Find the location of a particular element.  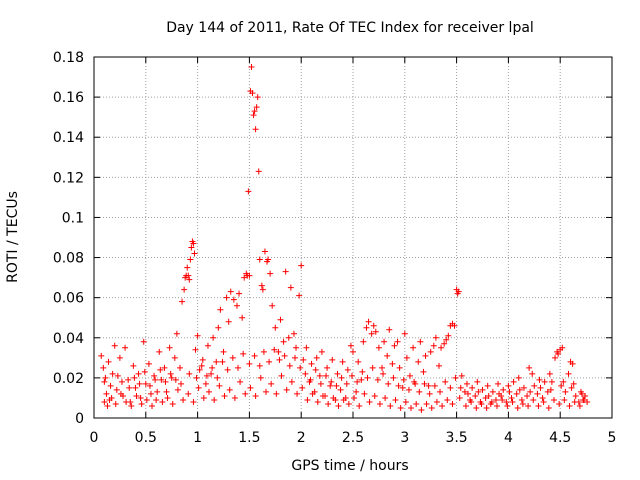

y-tick-label: 0.02 is located at coordinates (68, 379).